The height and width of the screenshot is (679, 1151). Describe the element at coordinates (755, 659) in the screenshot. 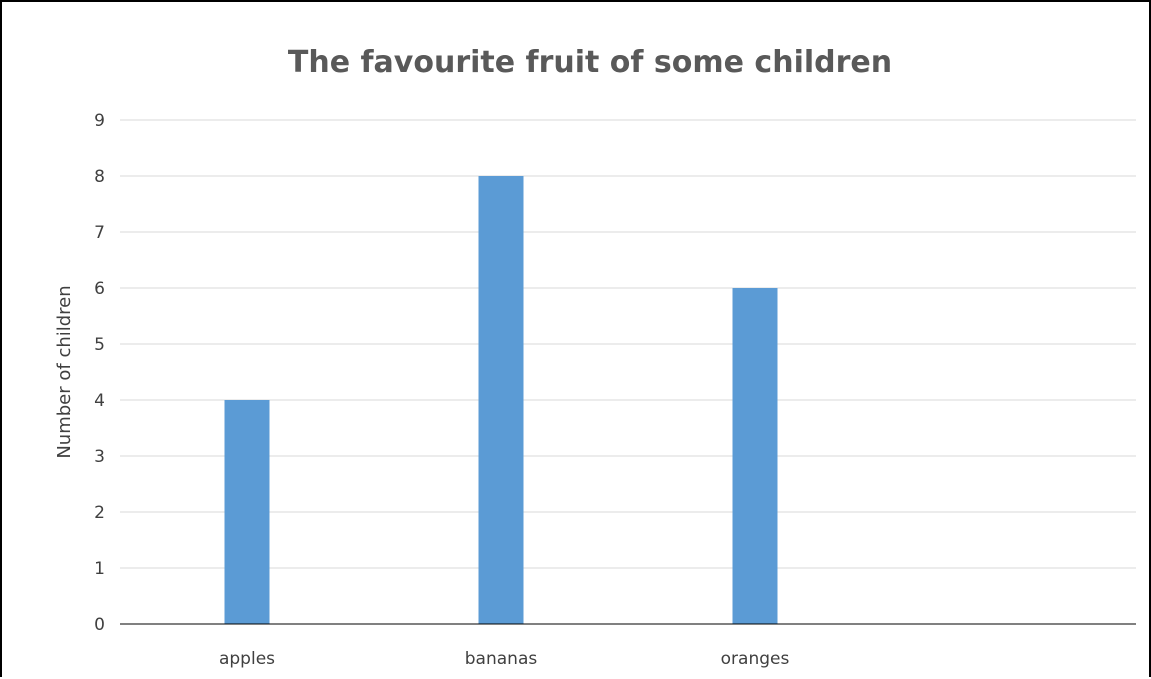

I see `x-tick-label: oranges` at that location.